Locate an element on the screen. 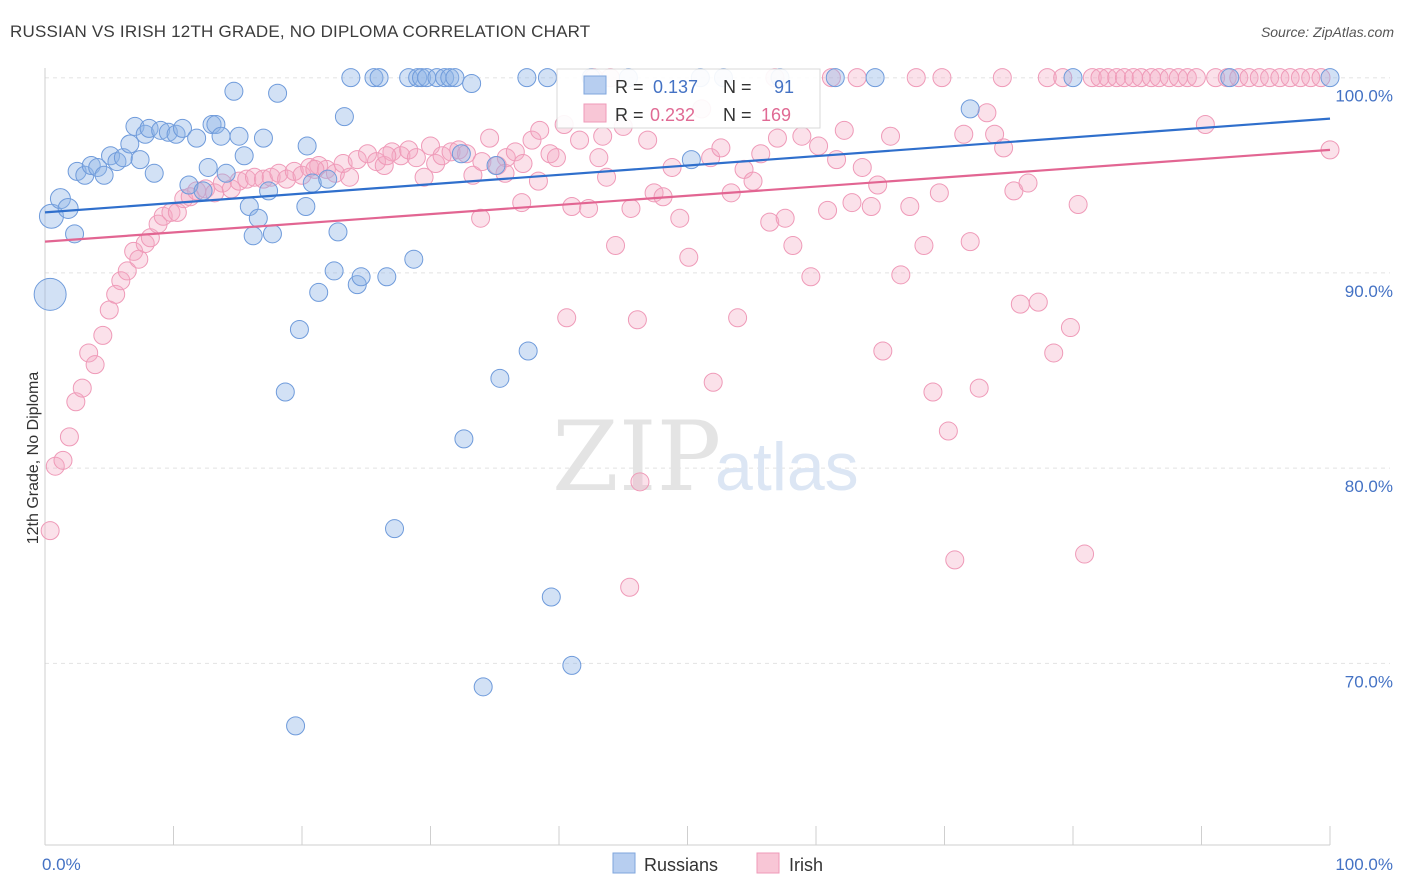 This screenshot has height=892, width=1406. trendline-russians is located at coordinates (687, 165).